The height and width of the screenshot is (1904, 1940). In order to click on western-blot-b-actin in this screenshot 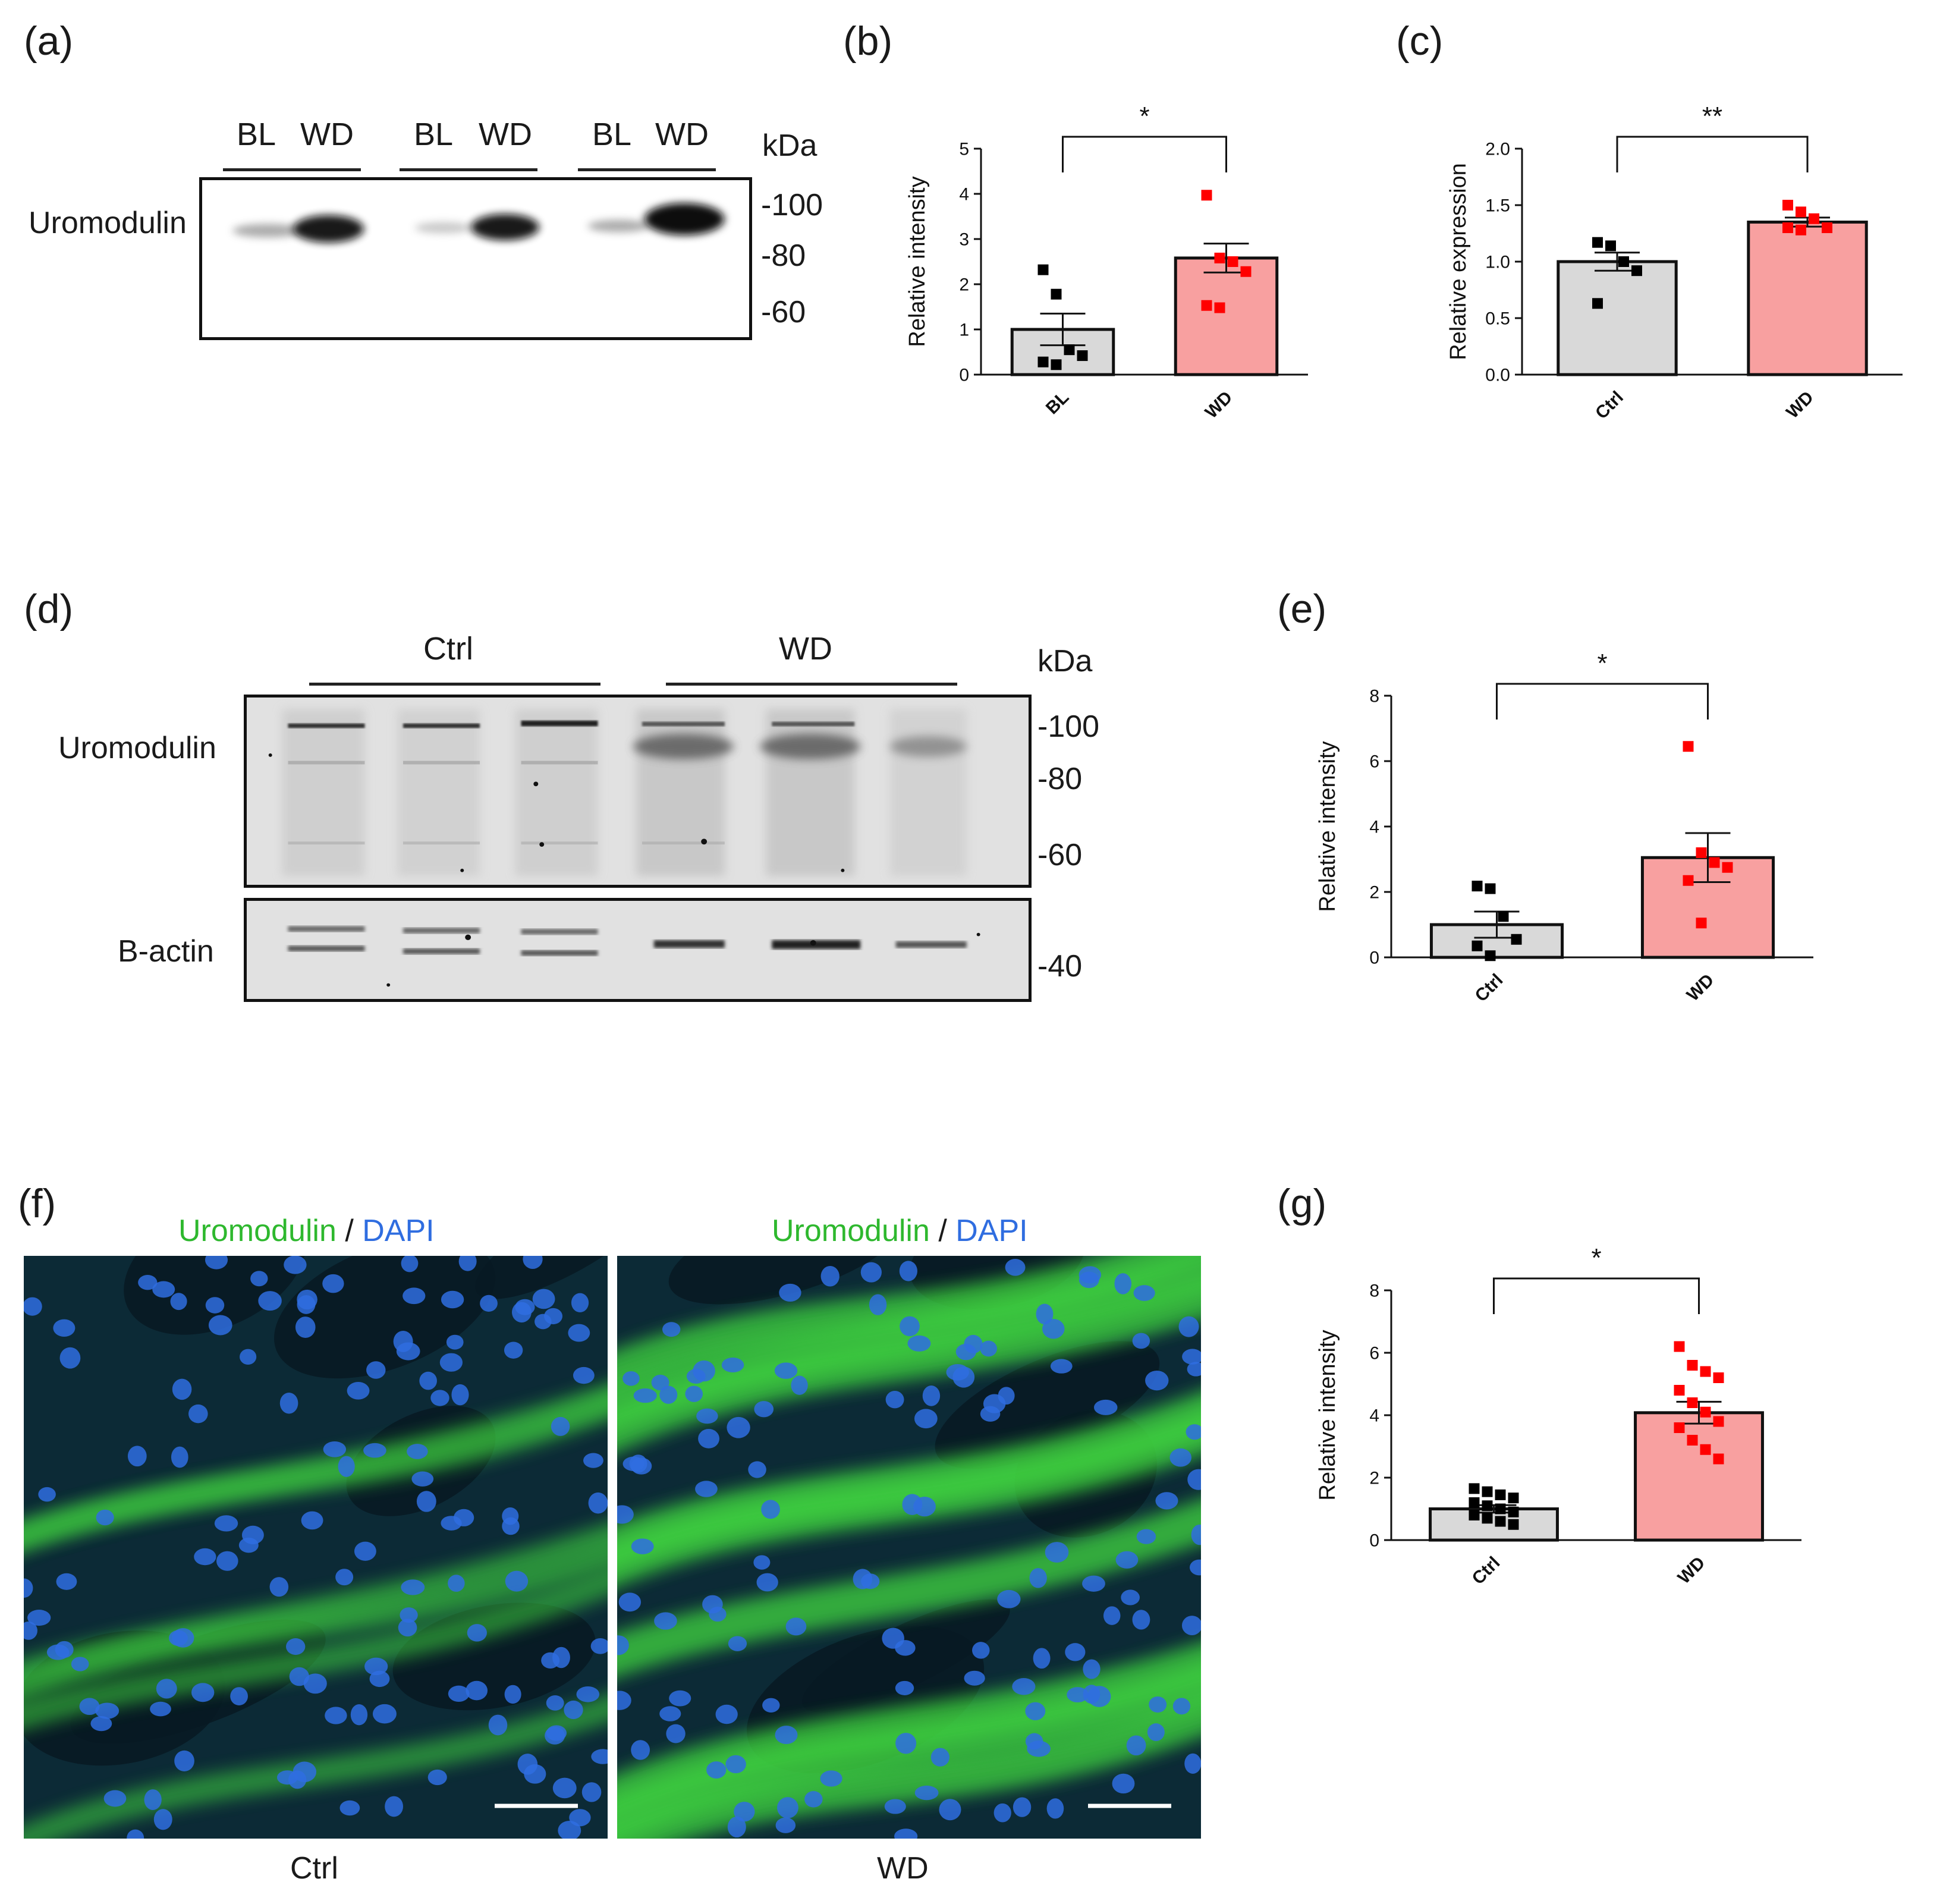, I will do `click(638, 950)`.